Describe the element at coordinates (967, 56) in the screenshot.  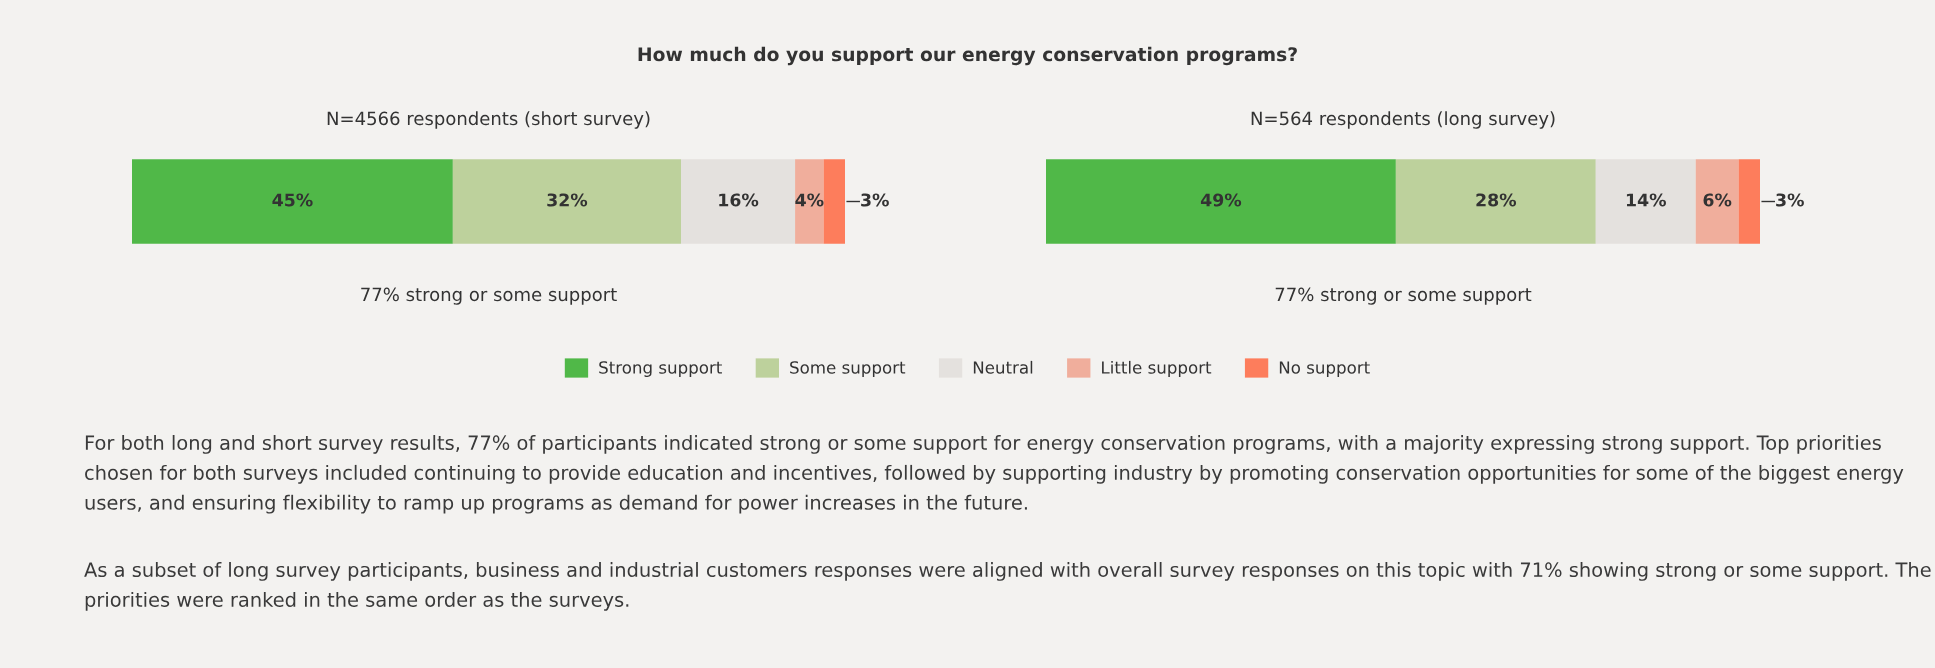
I see `text: How much do you support our energy conservation programs?` at that location.